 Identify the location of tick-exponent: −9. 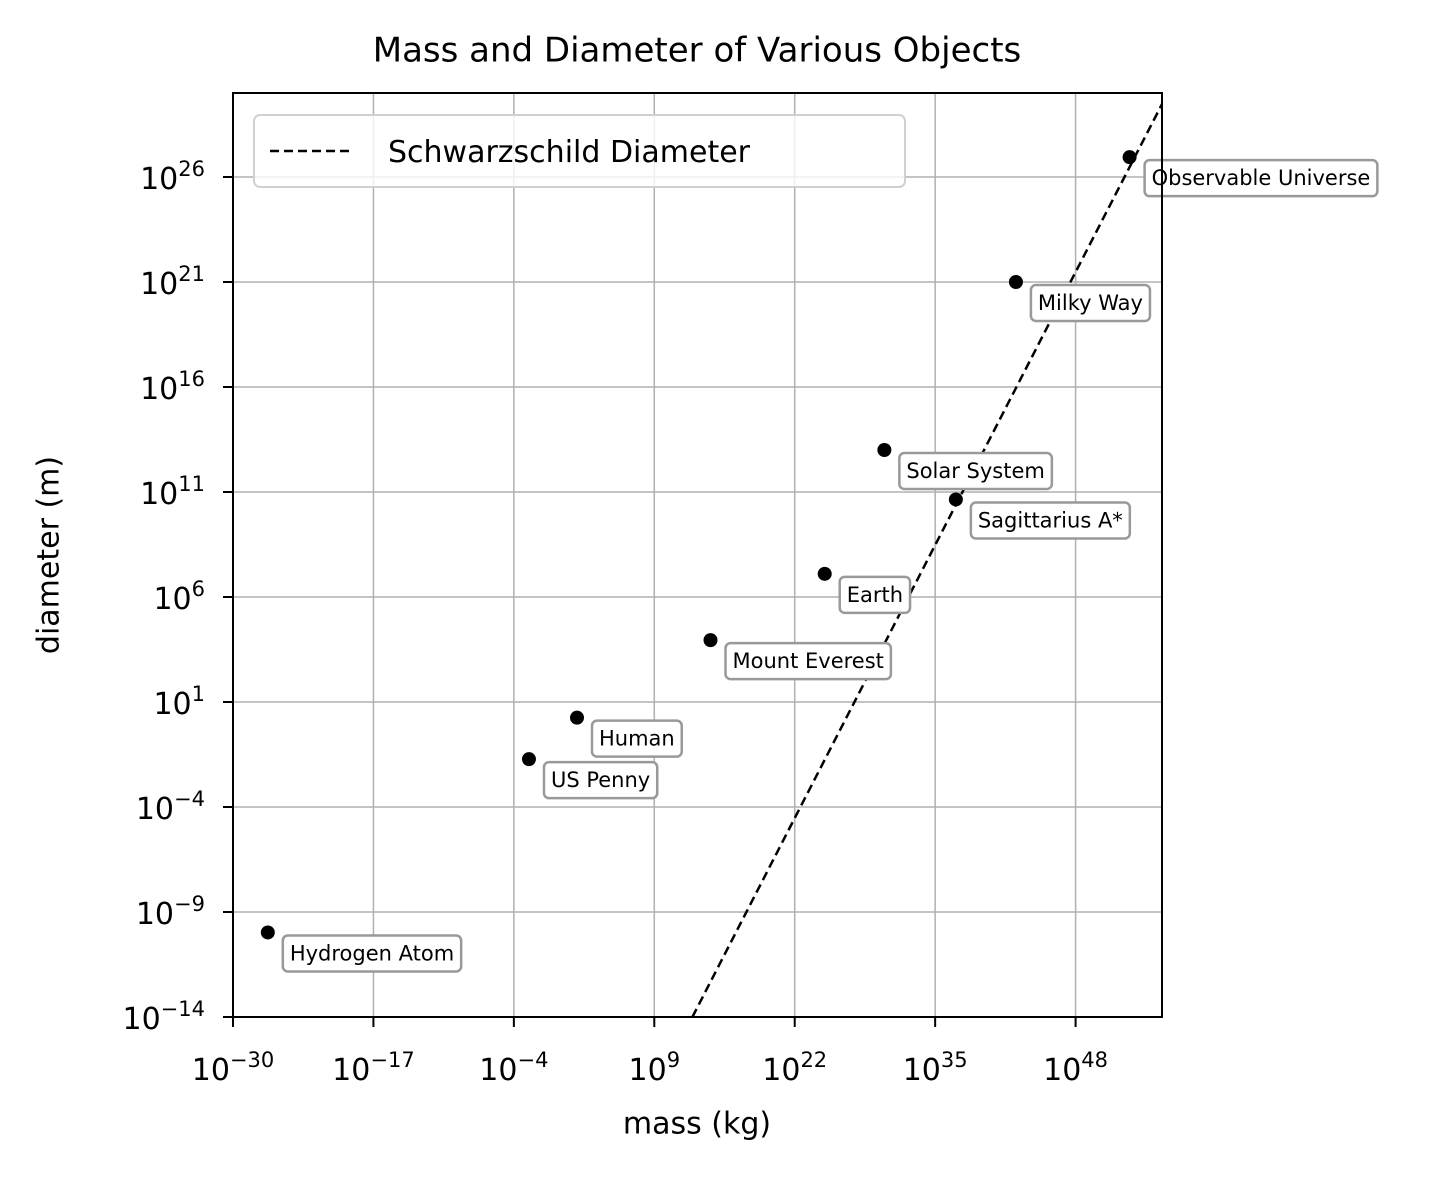
(189, 904).